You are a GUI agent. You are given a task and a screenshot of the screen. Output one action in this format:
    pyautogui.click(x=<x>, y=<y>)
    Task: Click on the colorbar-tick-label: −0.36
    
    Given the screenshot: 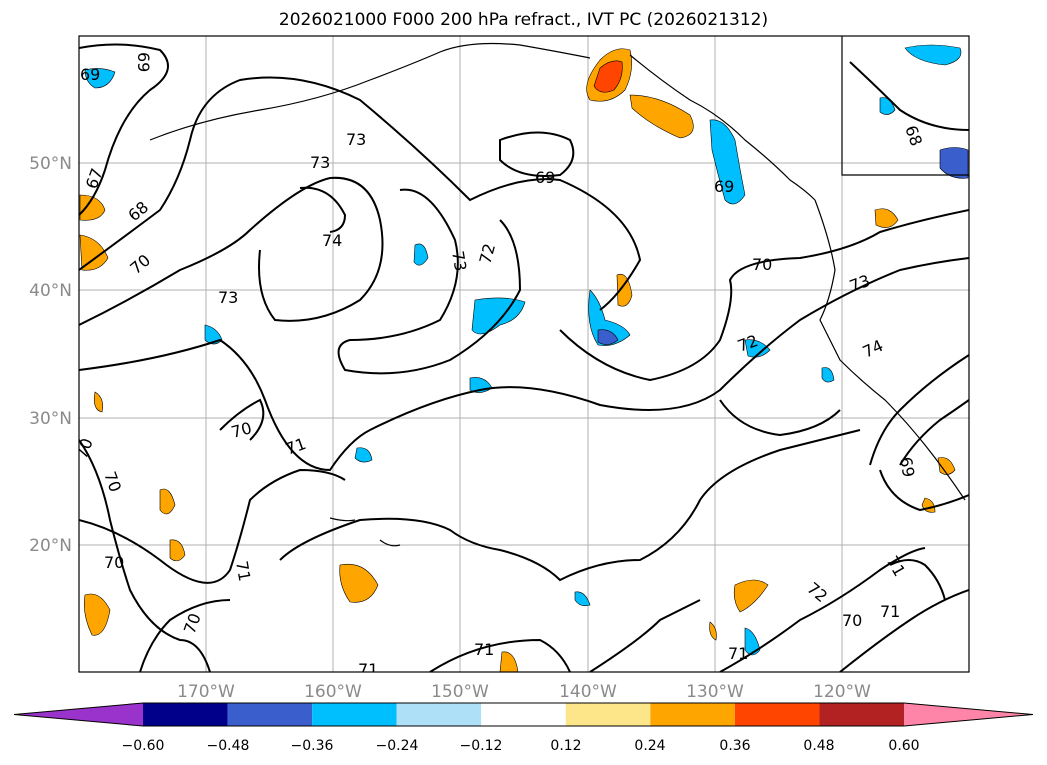 What is the action you would take?
    pyautogui.click(x=312, y=746)
    